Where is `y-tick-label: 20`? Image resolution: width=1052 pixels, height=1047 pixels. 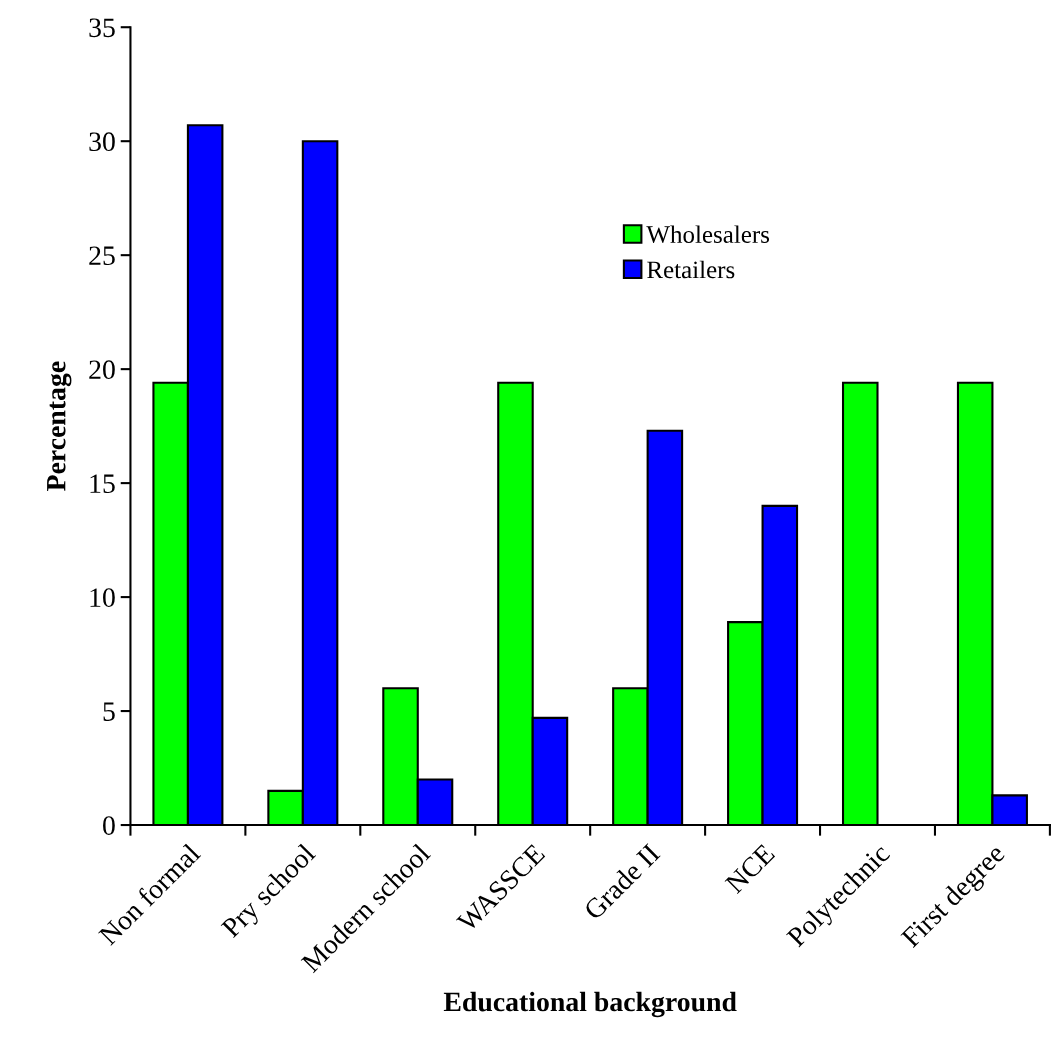
y-tick-label: 20 is located at coordinates (102, 370).